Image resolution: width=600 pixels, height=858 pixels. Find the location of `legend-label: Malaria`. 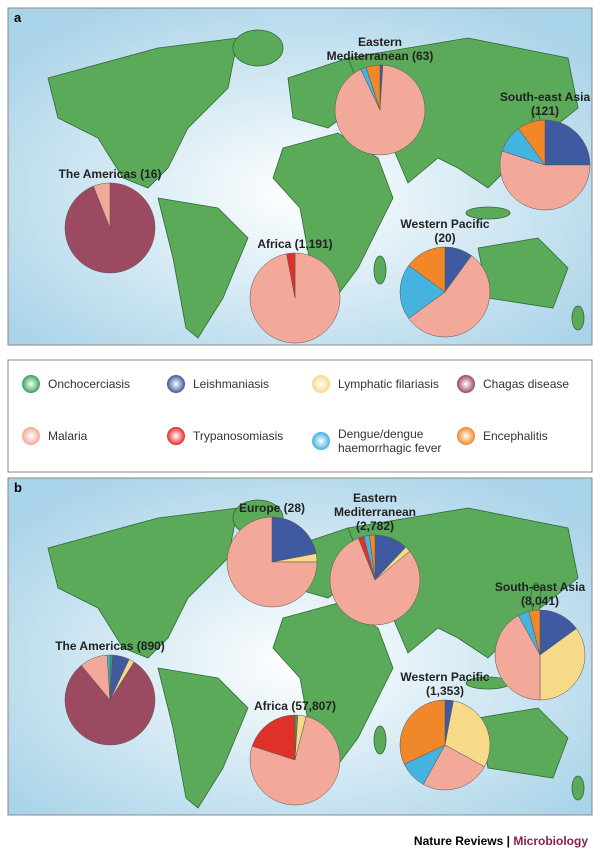

legend-label: Malaria is located at coordinates (68, 436).